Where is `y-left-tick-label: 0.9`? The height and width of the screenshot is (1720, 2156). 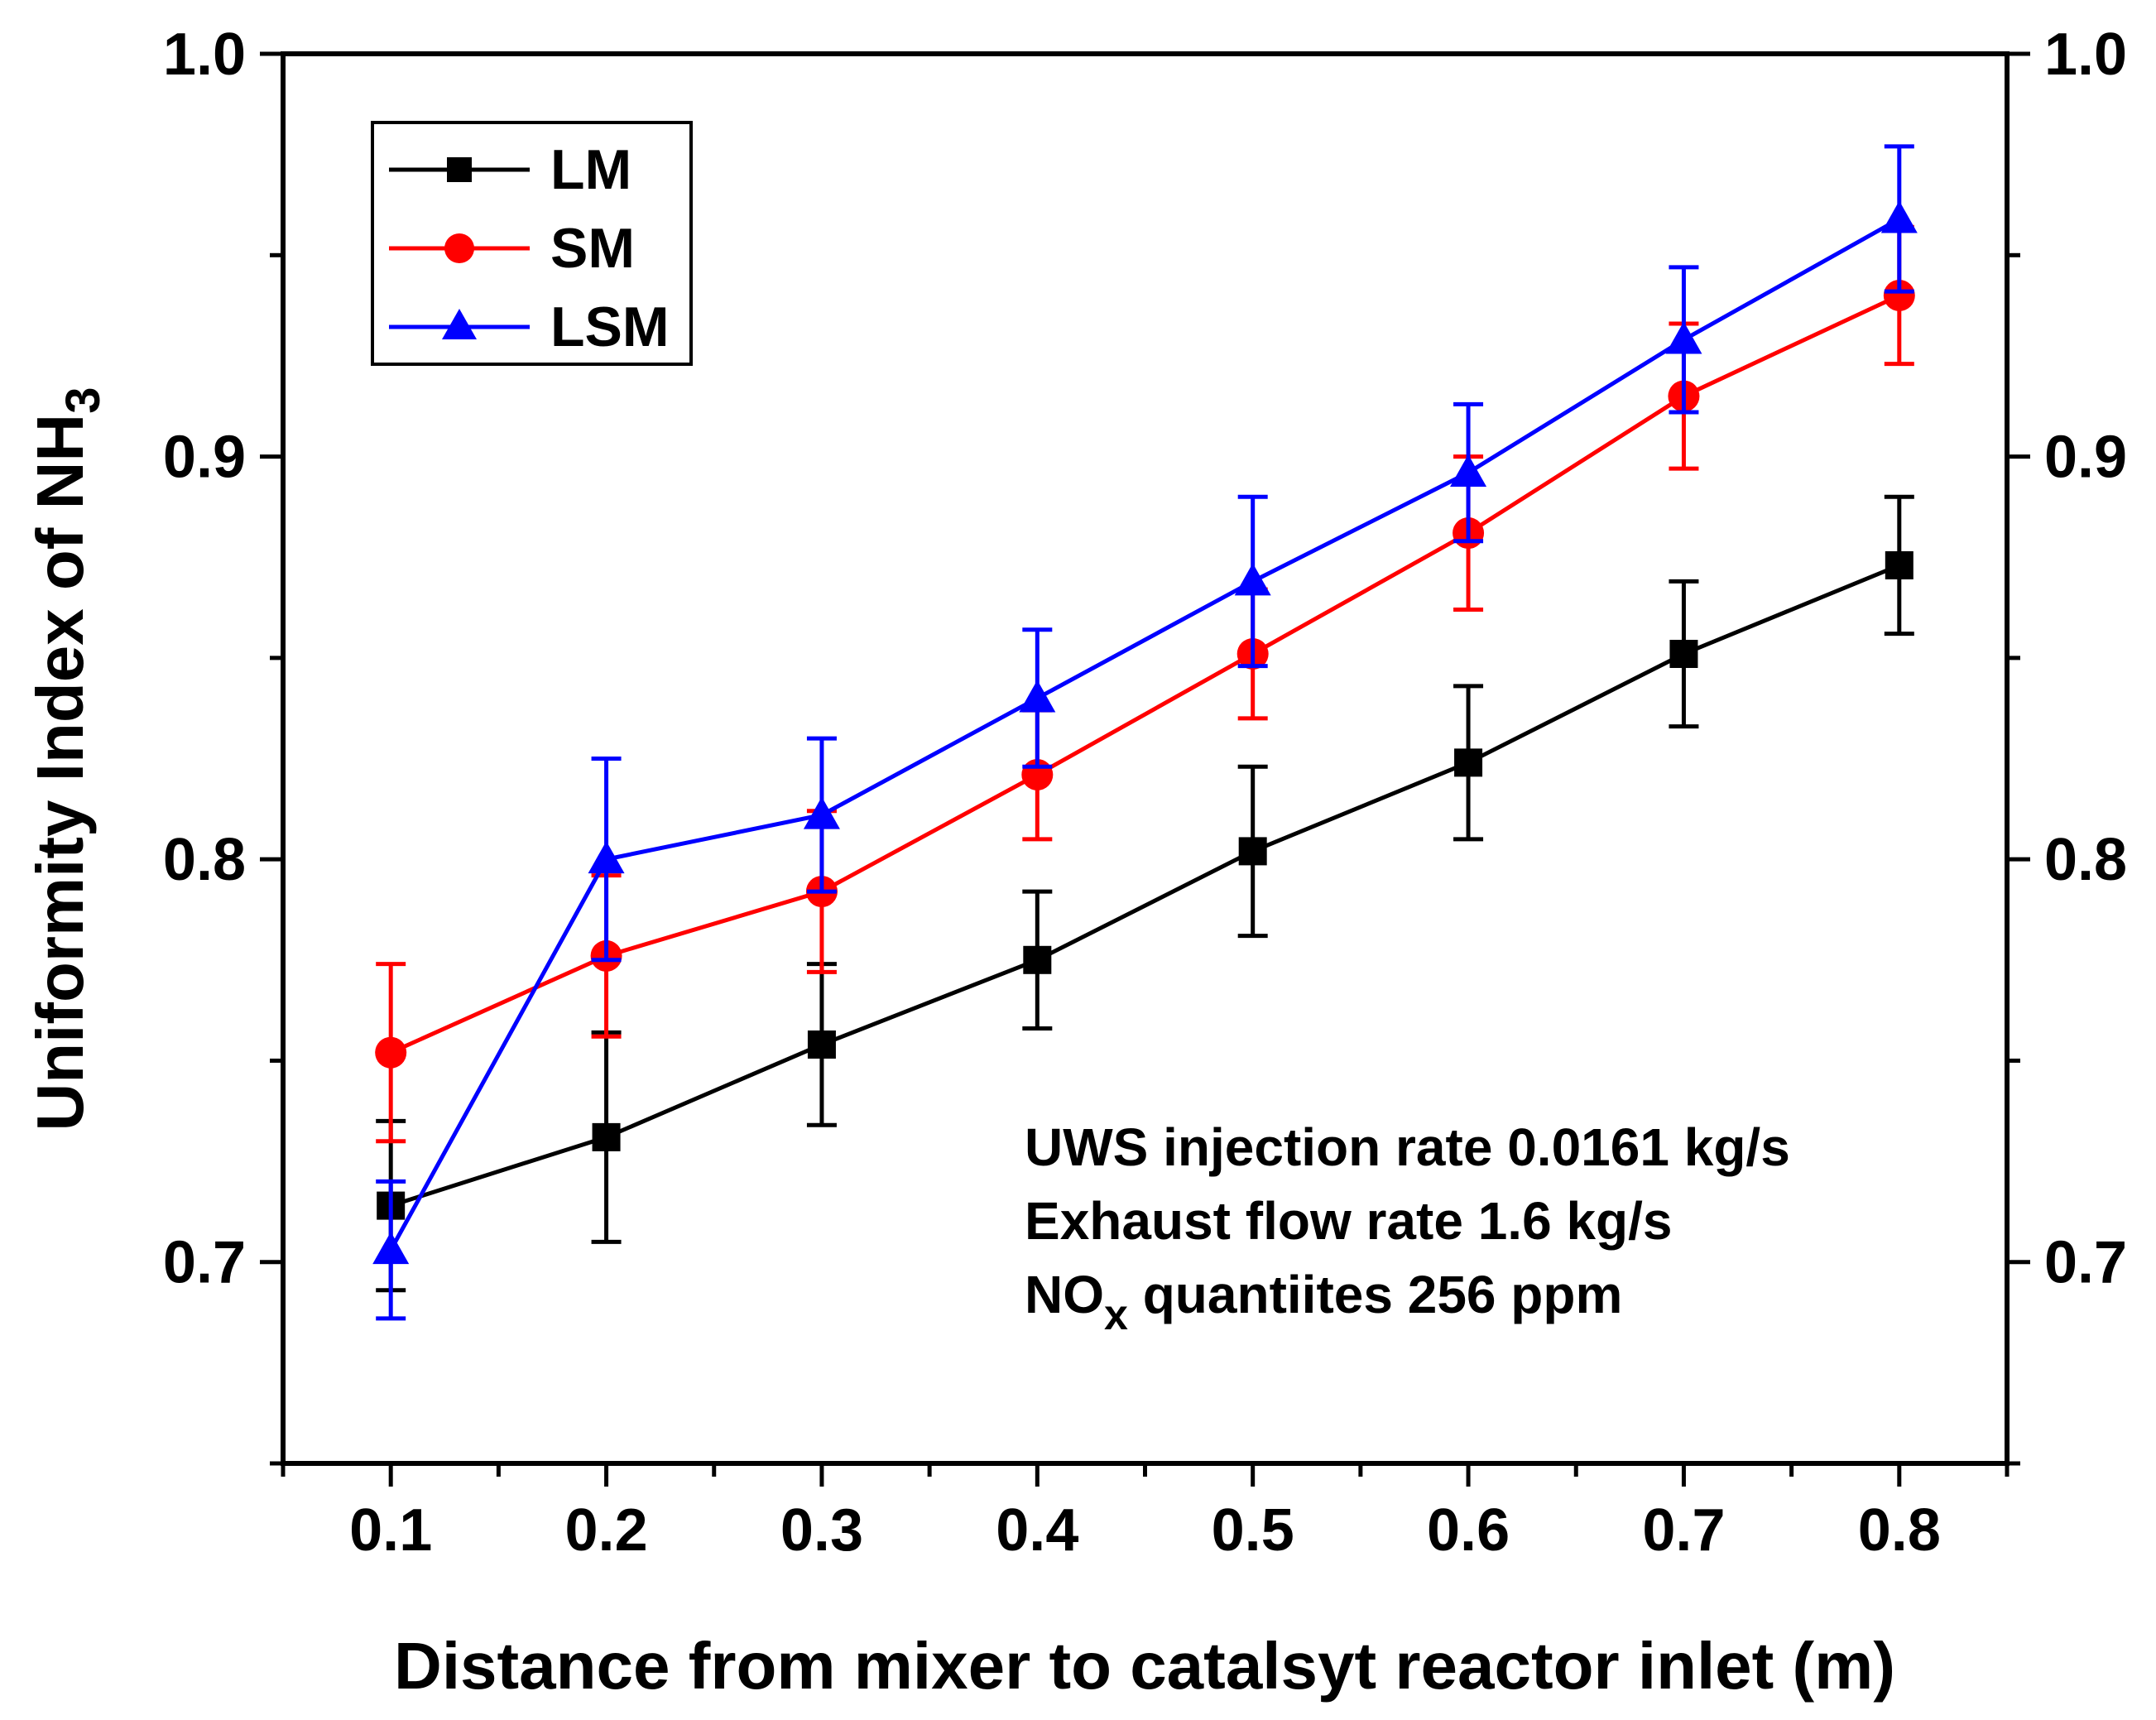 y-left-tick-label: 0.9 is located at coordinates (204, 458).